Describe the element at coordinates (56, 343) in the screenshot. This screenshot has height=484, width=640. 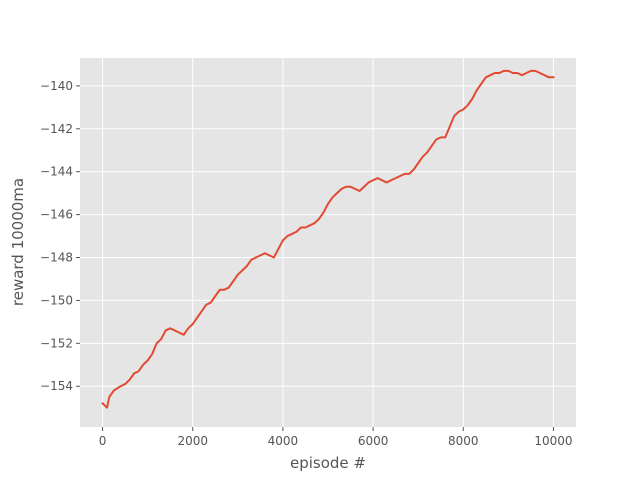
I see `y-tick-label: −152` at that location.